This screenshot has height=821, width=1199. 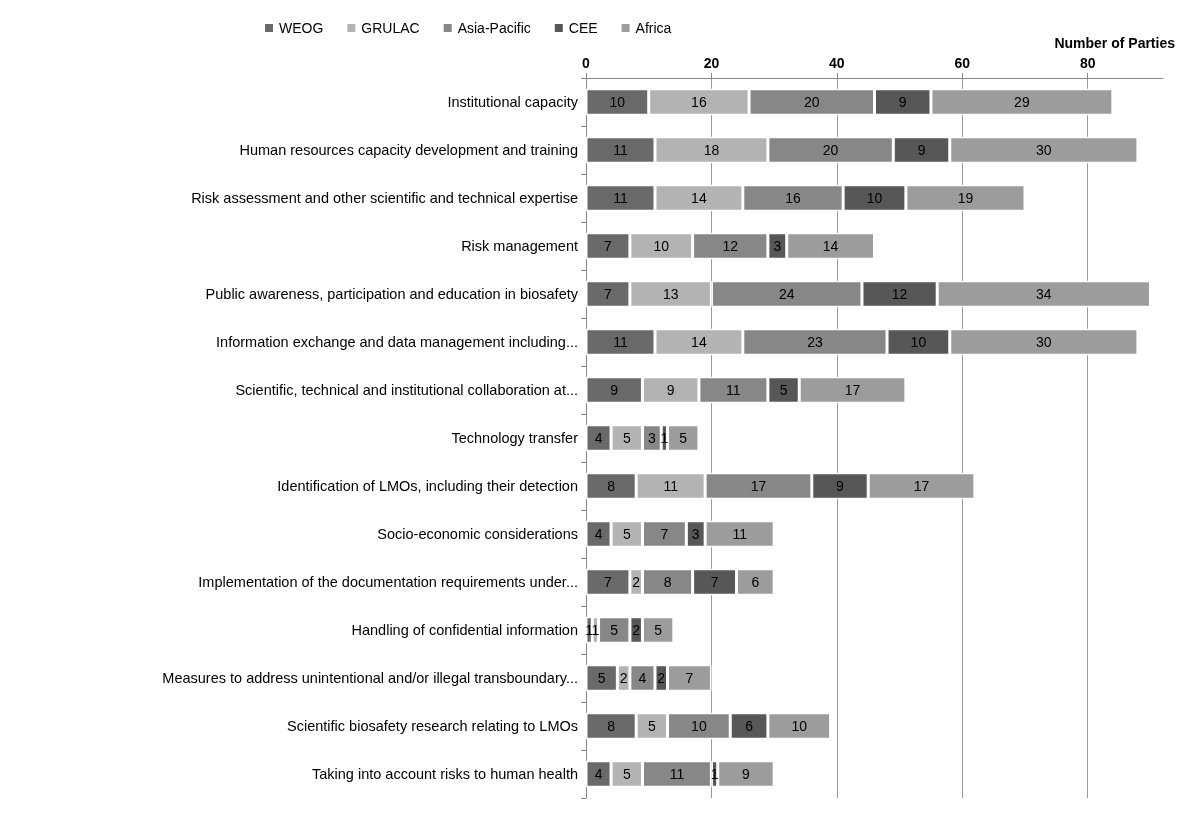 What do you see at coordinates (519, 246) in the screenshot?
I see `y-tick-label: Risk management` at bounding box center [519, 246].